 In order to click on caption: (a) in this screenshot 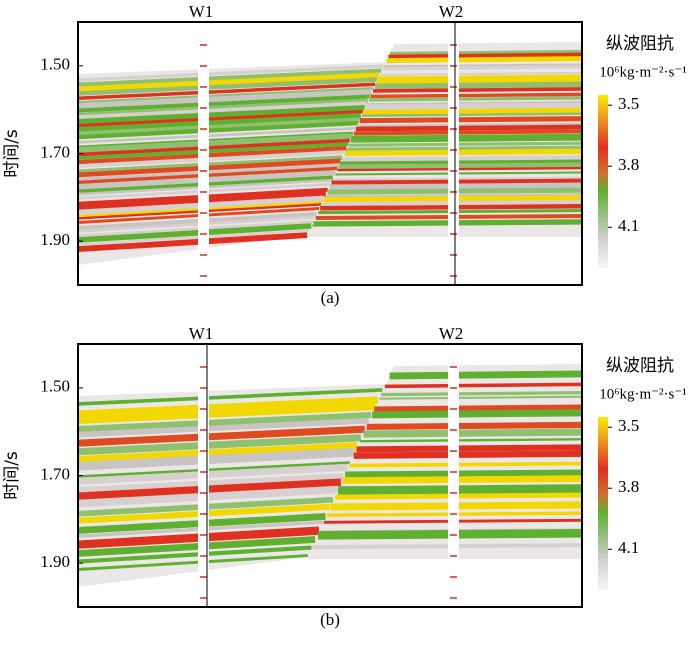, I will do `click(330, 297)`.